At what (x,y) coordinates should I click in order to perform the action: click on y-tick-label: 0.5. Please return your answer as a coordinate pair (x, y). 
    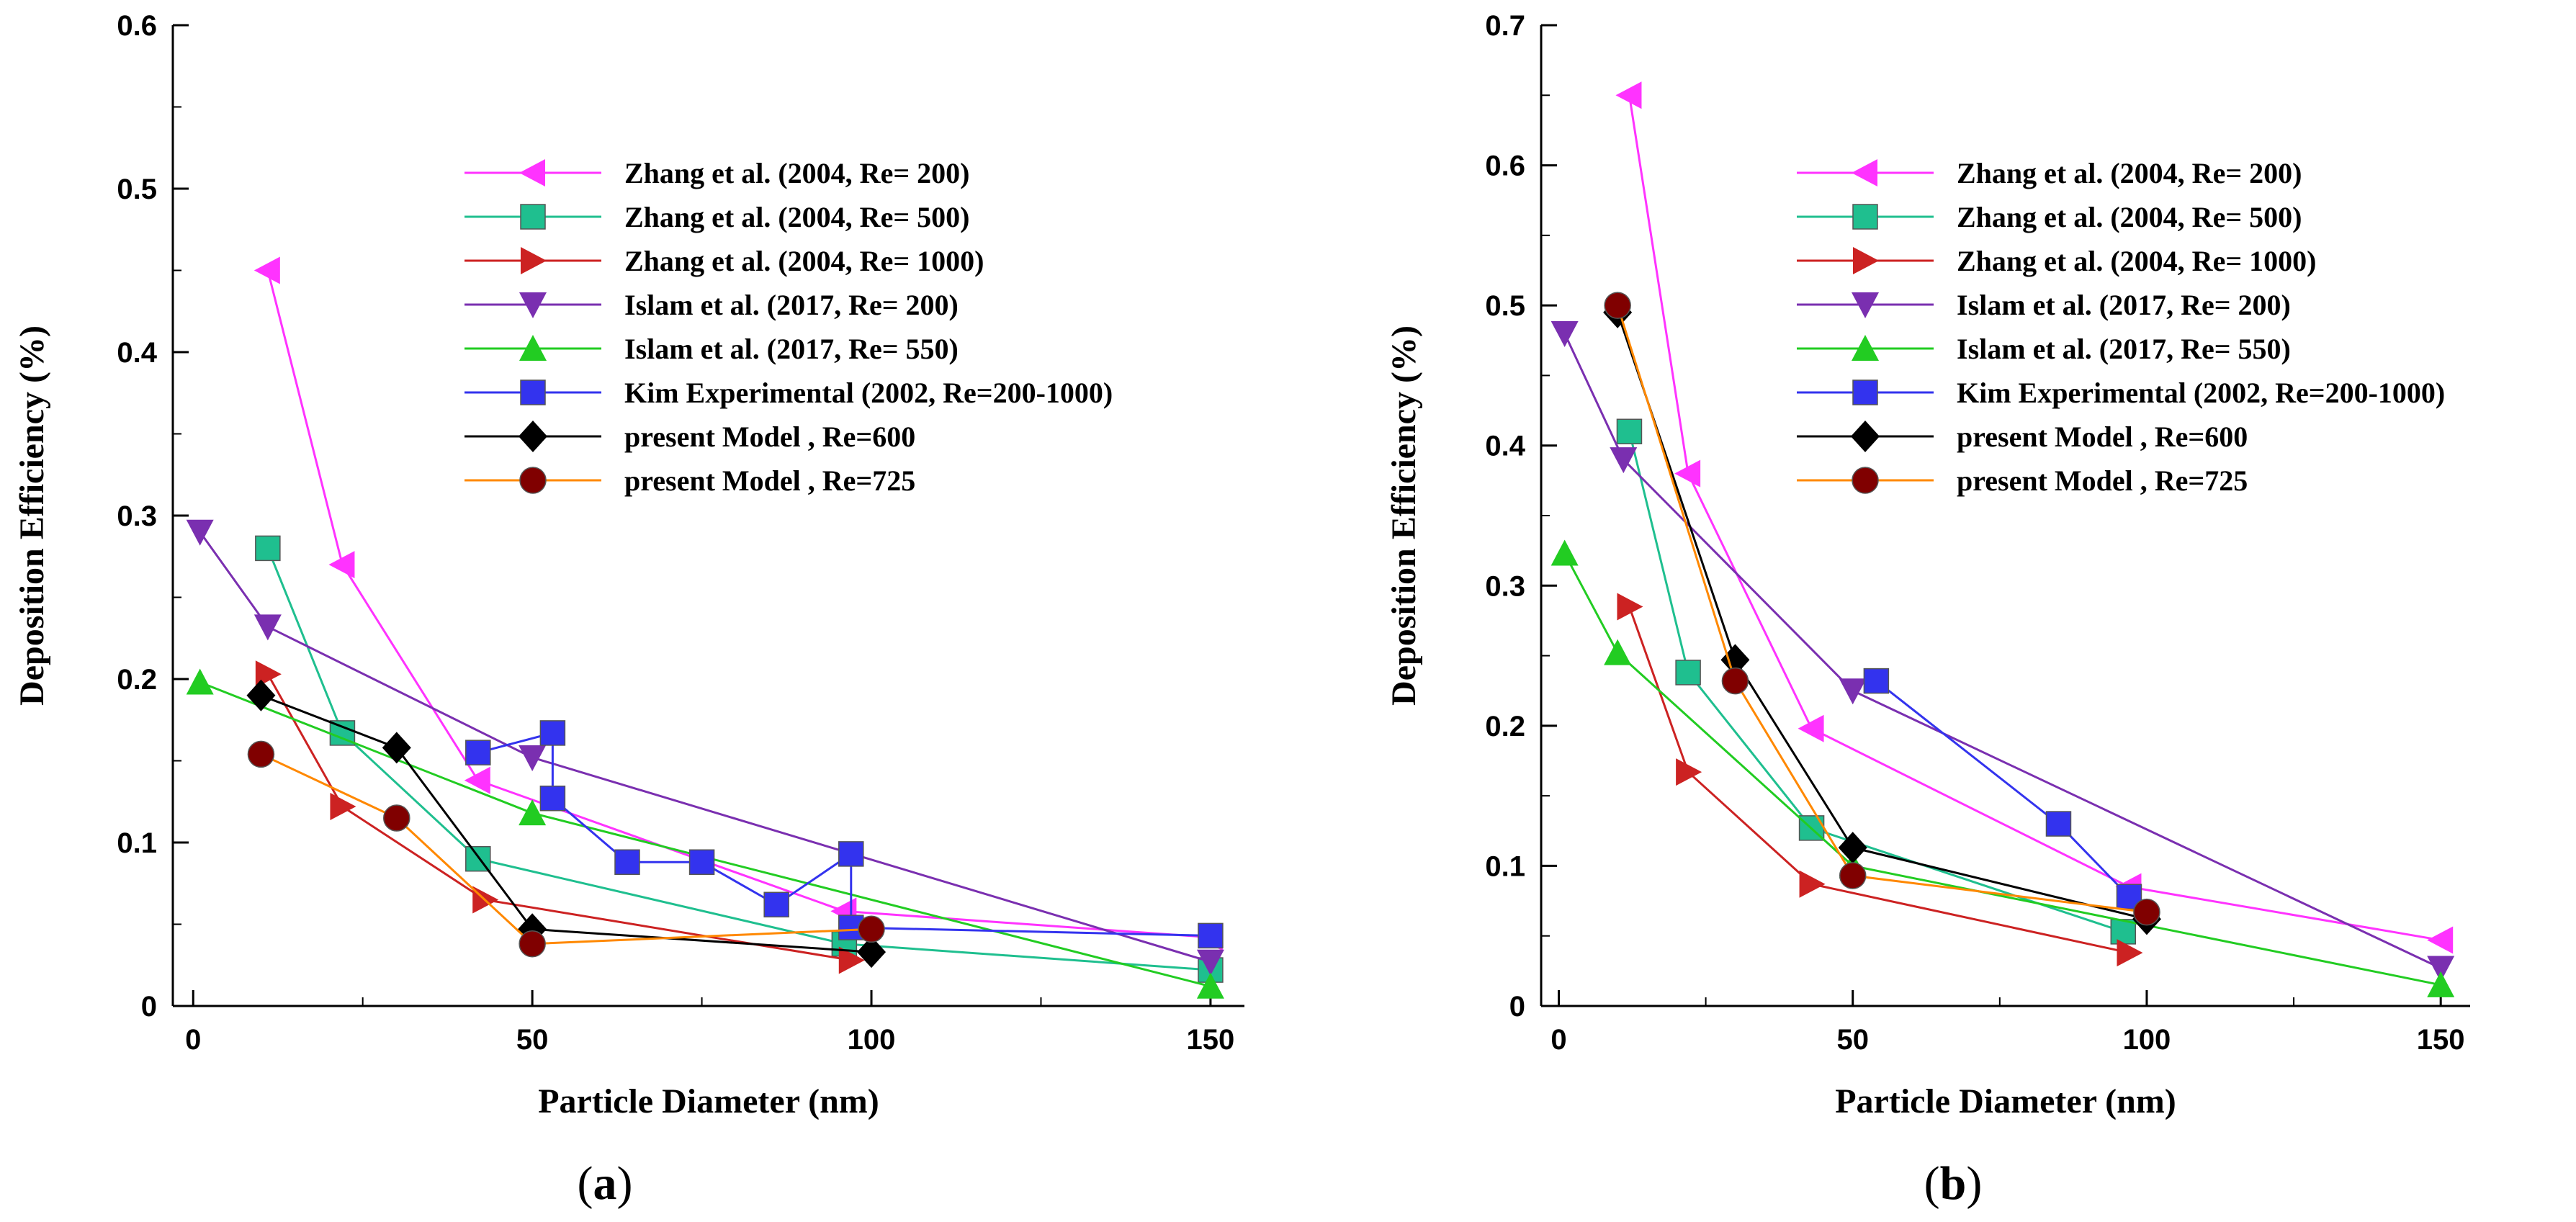
    Looking at the image, I should click on (137, 189).